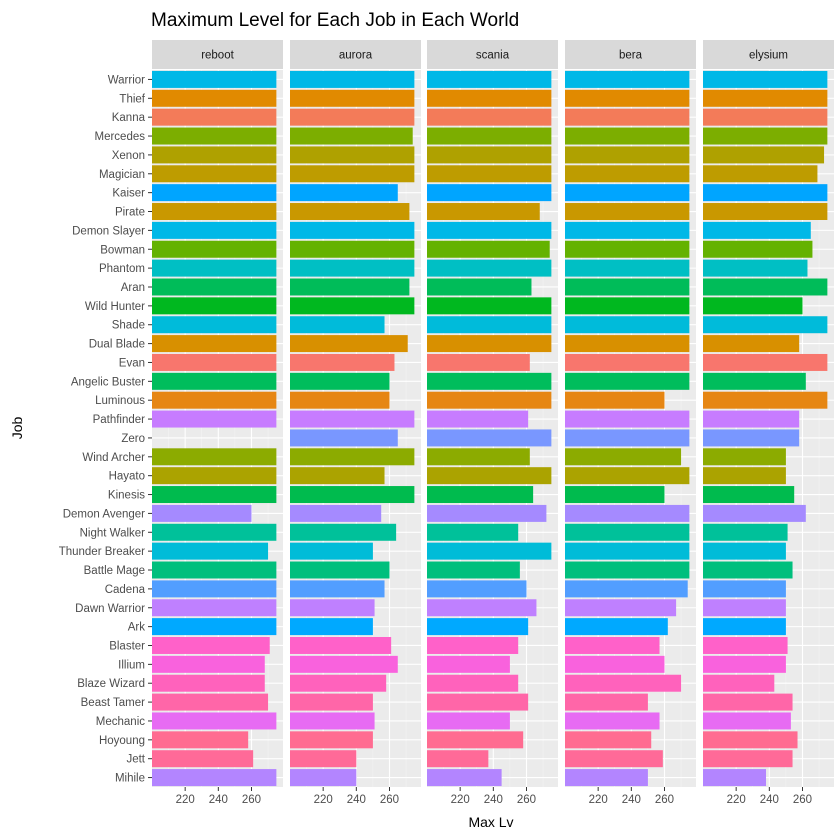 This screenshot has width=840, height=840. Describe the element at coordinates (621, 608) in the screenshot. I see `bar-bera-dawn-warrior` at that location.